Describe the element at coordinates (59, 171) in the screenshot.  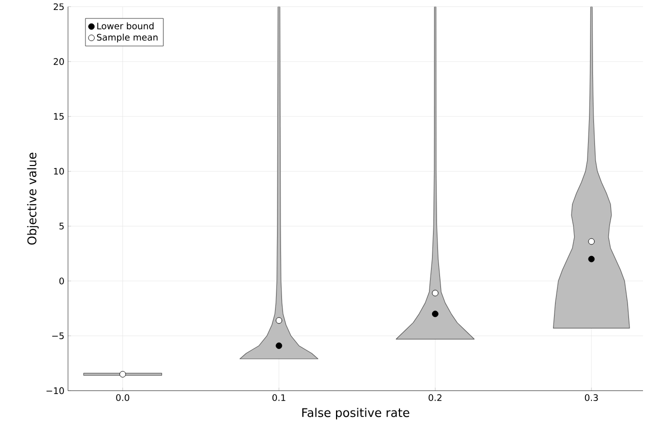
I see `y-tick-label: 10` at that location.